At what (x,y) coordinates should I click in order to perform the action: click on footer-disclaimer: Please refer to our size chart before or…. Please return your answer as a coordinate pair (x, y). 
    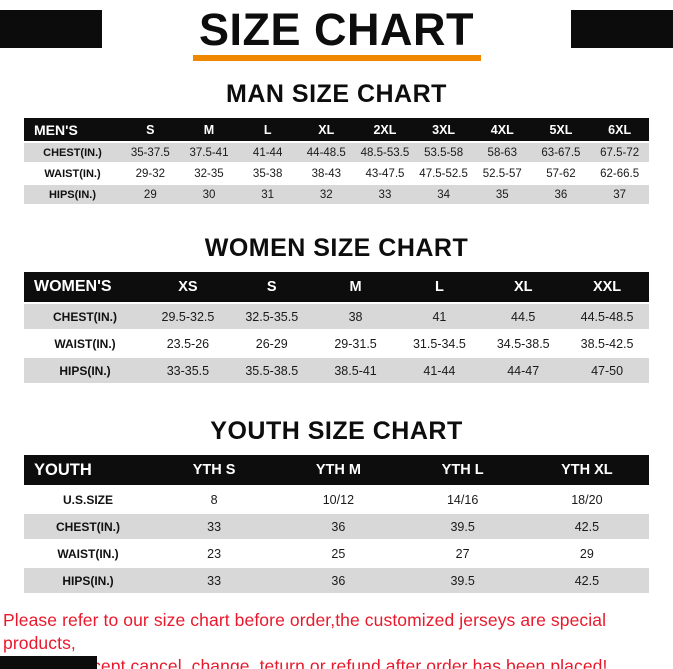
    Looking at the image, I should click on (338, 639).